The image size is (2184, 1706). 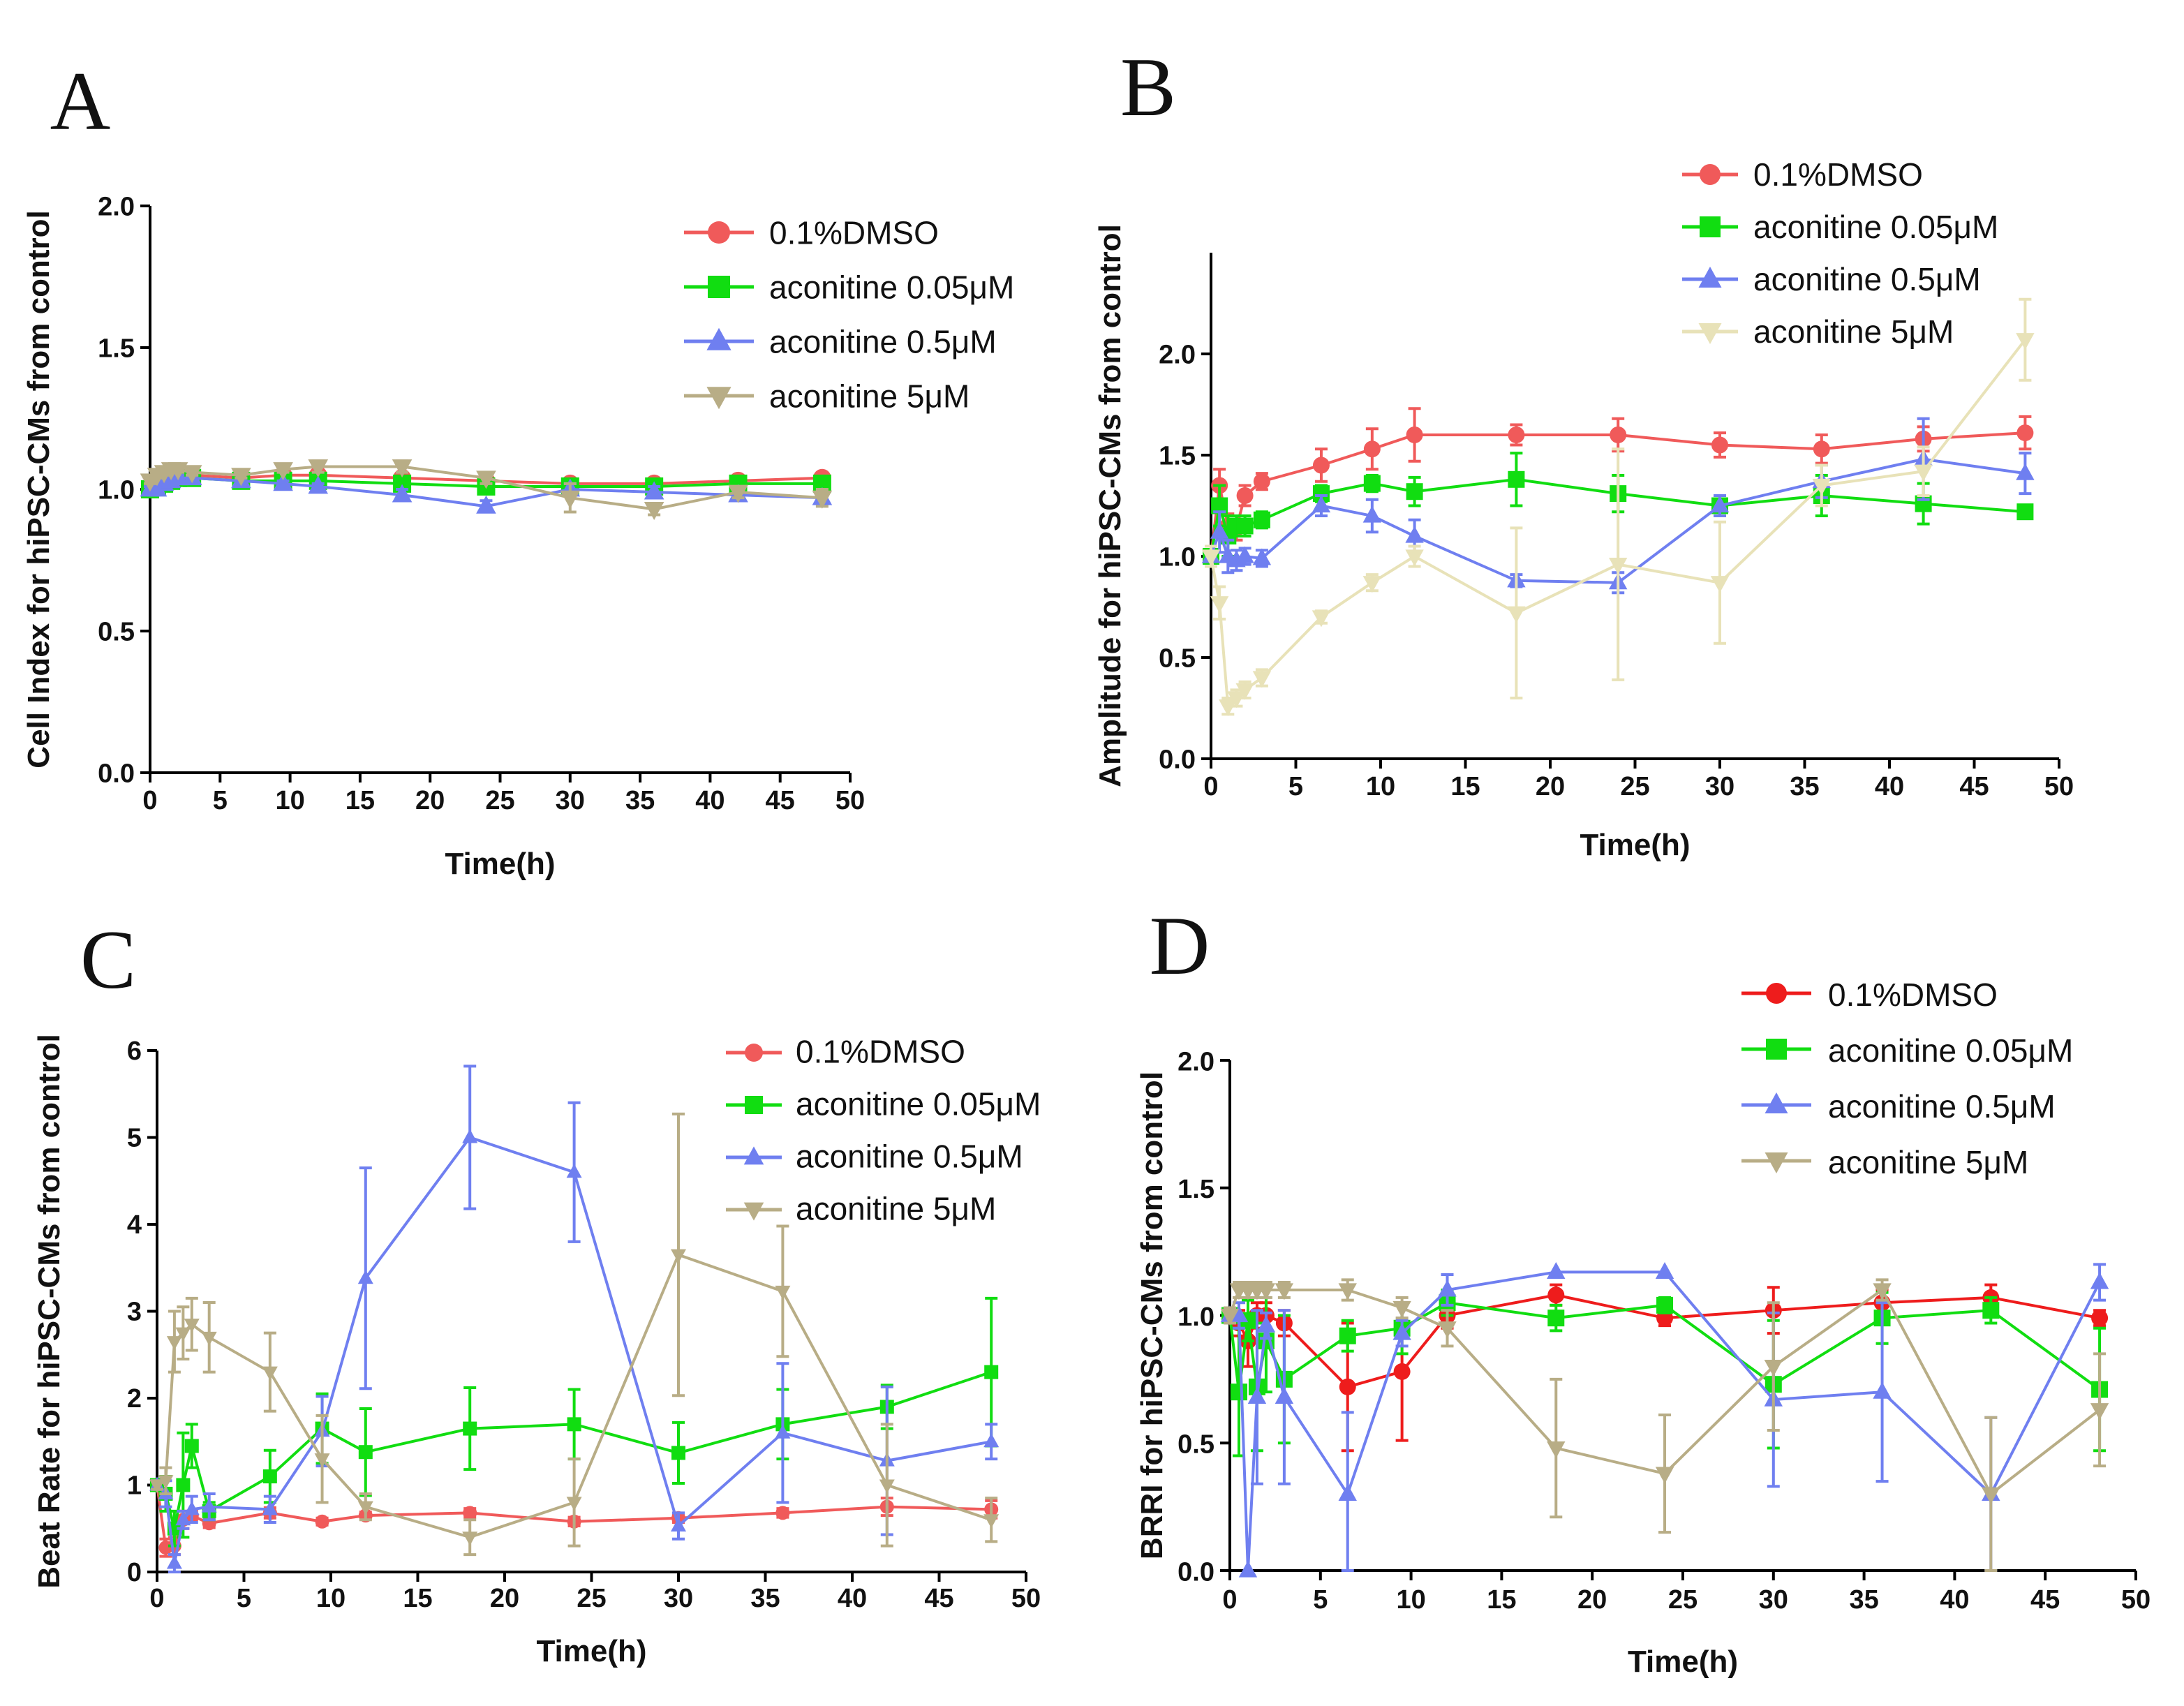 What do you see at coordinates (430, 800) in the screenshot?
I see `x-tick-label: 20` at bounding box center [430, 800].